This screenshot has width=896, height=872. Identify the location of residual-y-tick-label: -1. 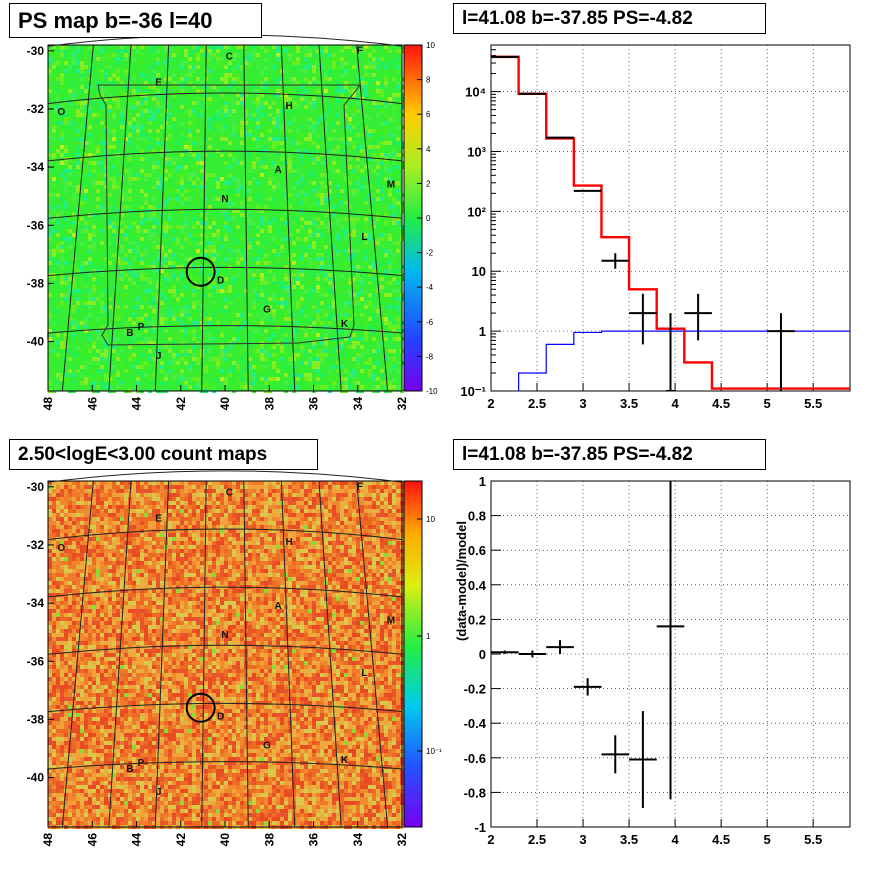
(480, 827).